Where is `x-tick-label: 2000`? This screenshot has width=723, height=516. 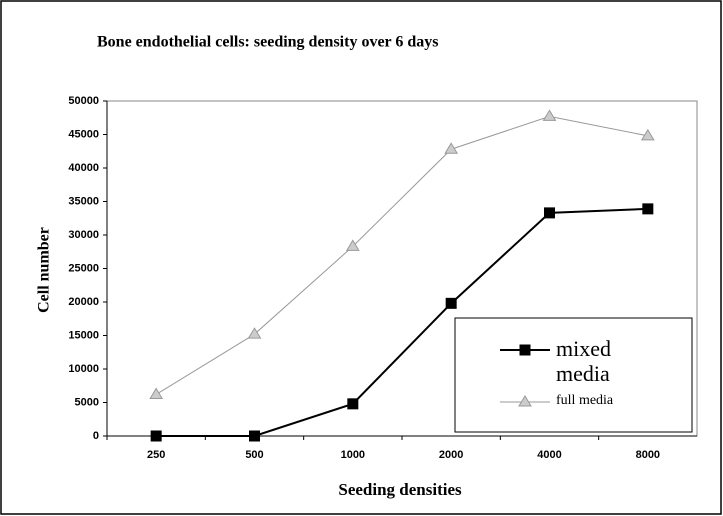 x-tick-label: 2000 is located at coordinates (451, 455).